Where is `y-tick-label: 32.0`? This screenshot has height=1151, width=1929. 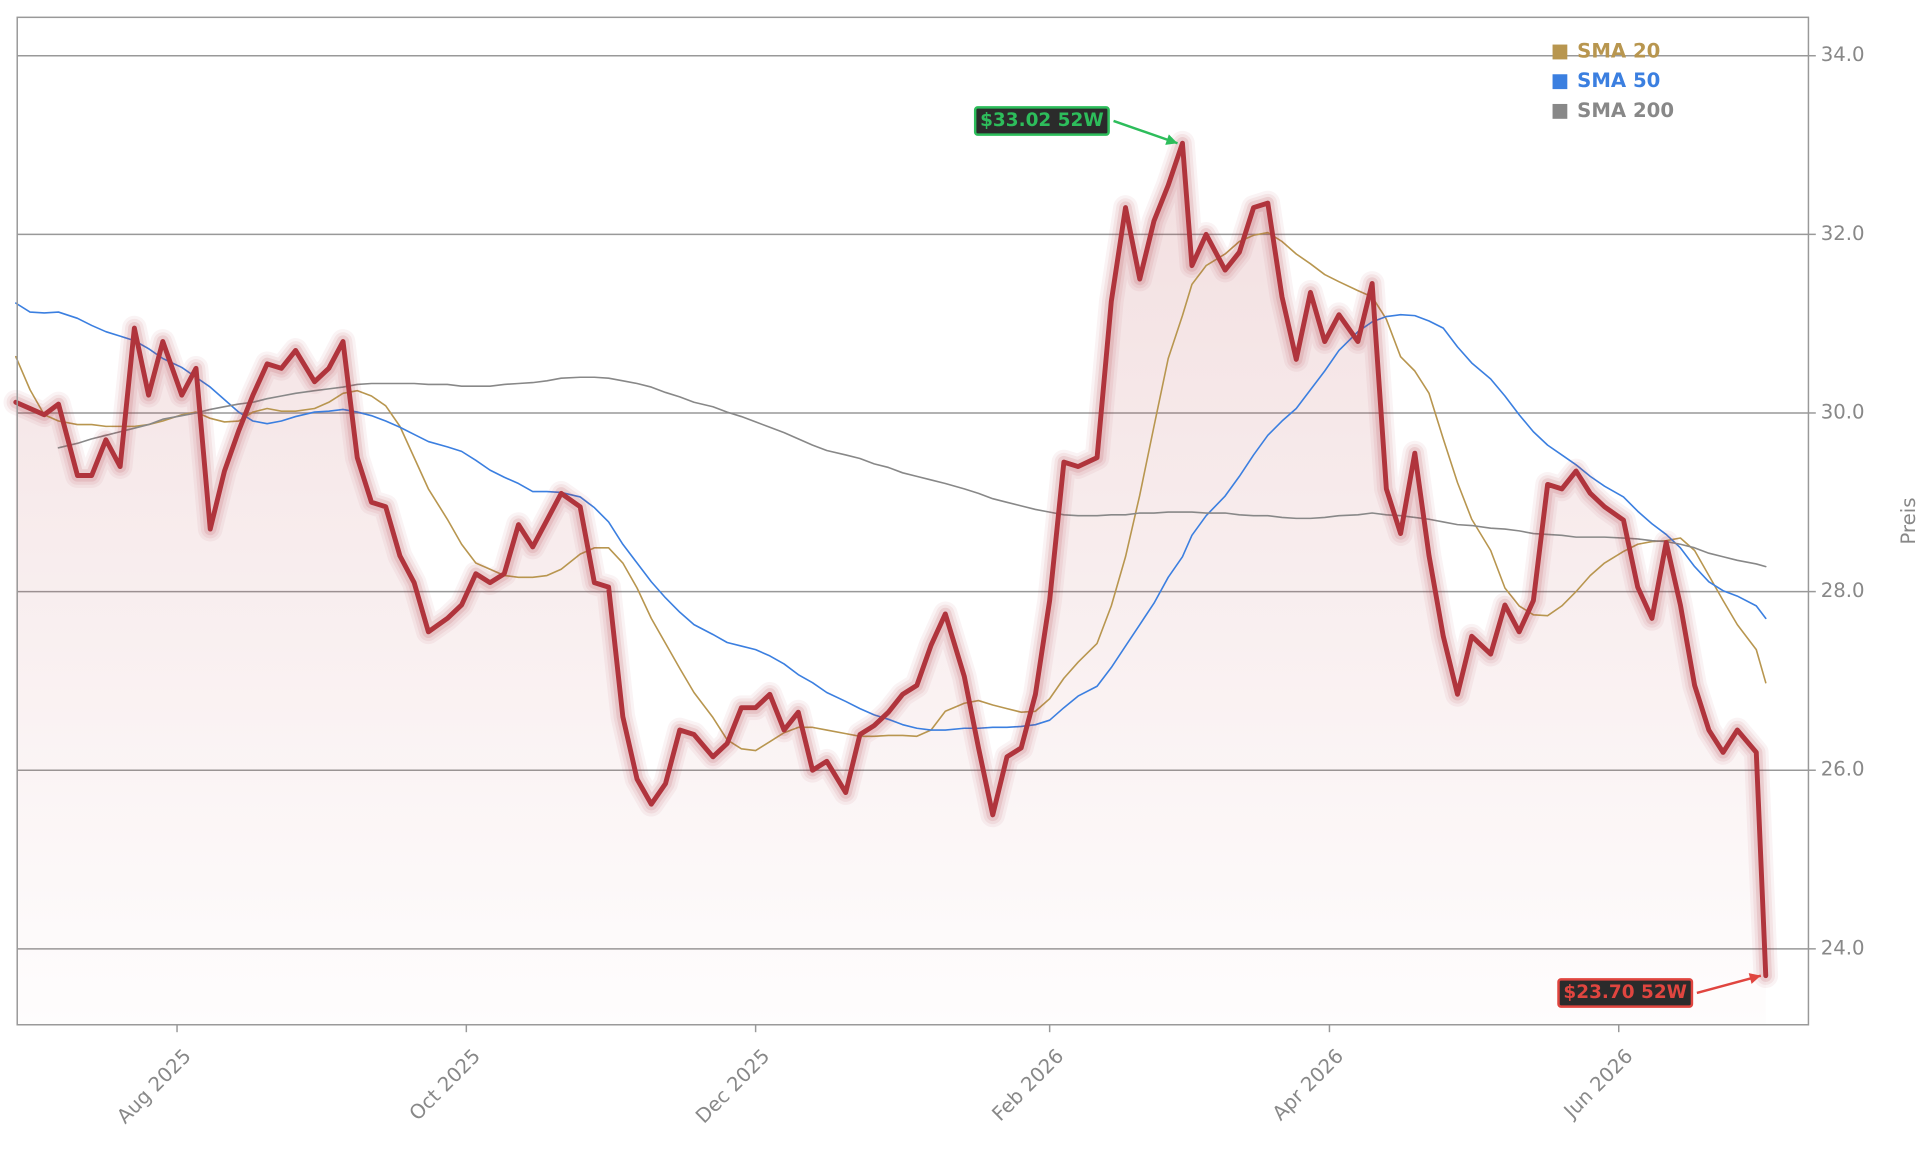 y-tick-label: 32.0 is located at coordinates (1843, 233).